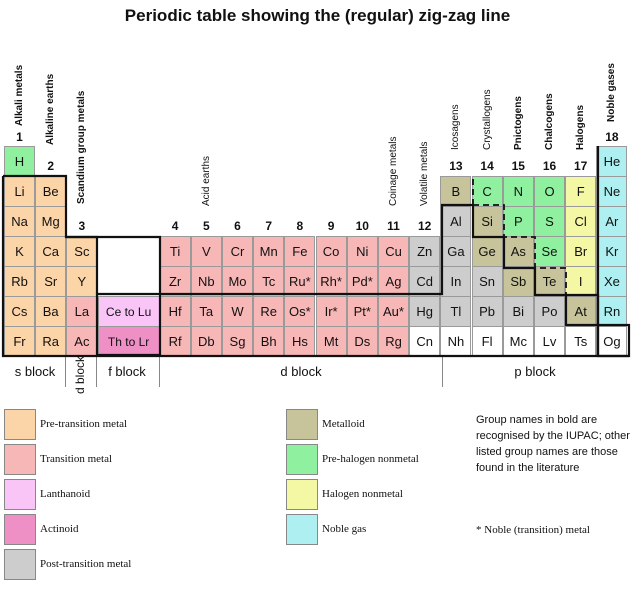 This screenshot has width=635, height=589. I want to click on group-number: 18, so click(612, 137).